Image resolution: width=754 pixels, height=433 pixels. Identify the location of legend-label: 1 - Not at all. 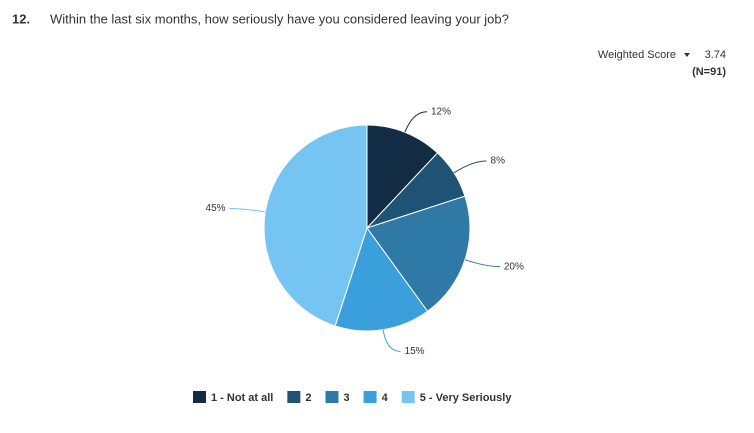
(242, 398).